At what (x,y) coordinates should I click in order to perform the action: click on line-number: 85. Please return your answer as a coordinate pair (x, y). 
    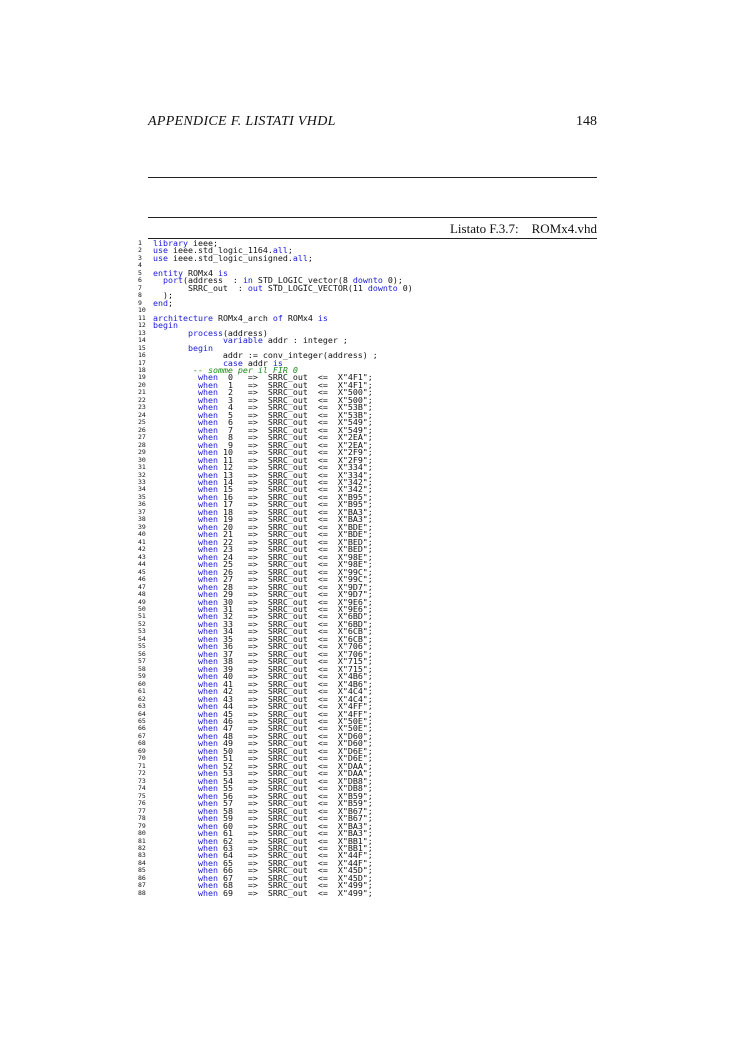
    Looking at the image, I should click on (142, 870).